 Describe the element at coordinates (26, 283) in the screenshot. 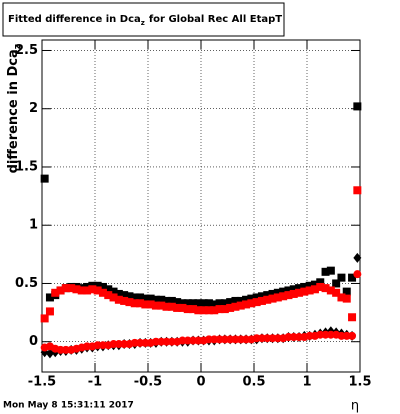

I see `y-tick-label: 0.5` at that location.